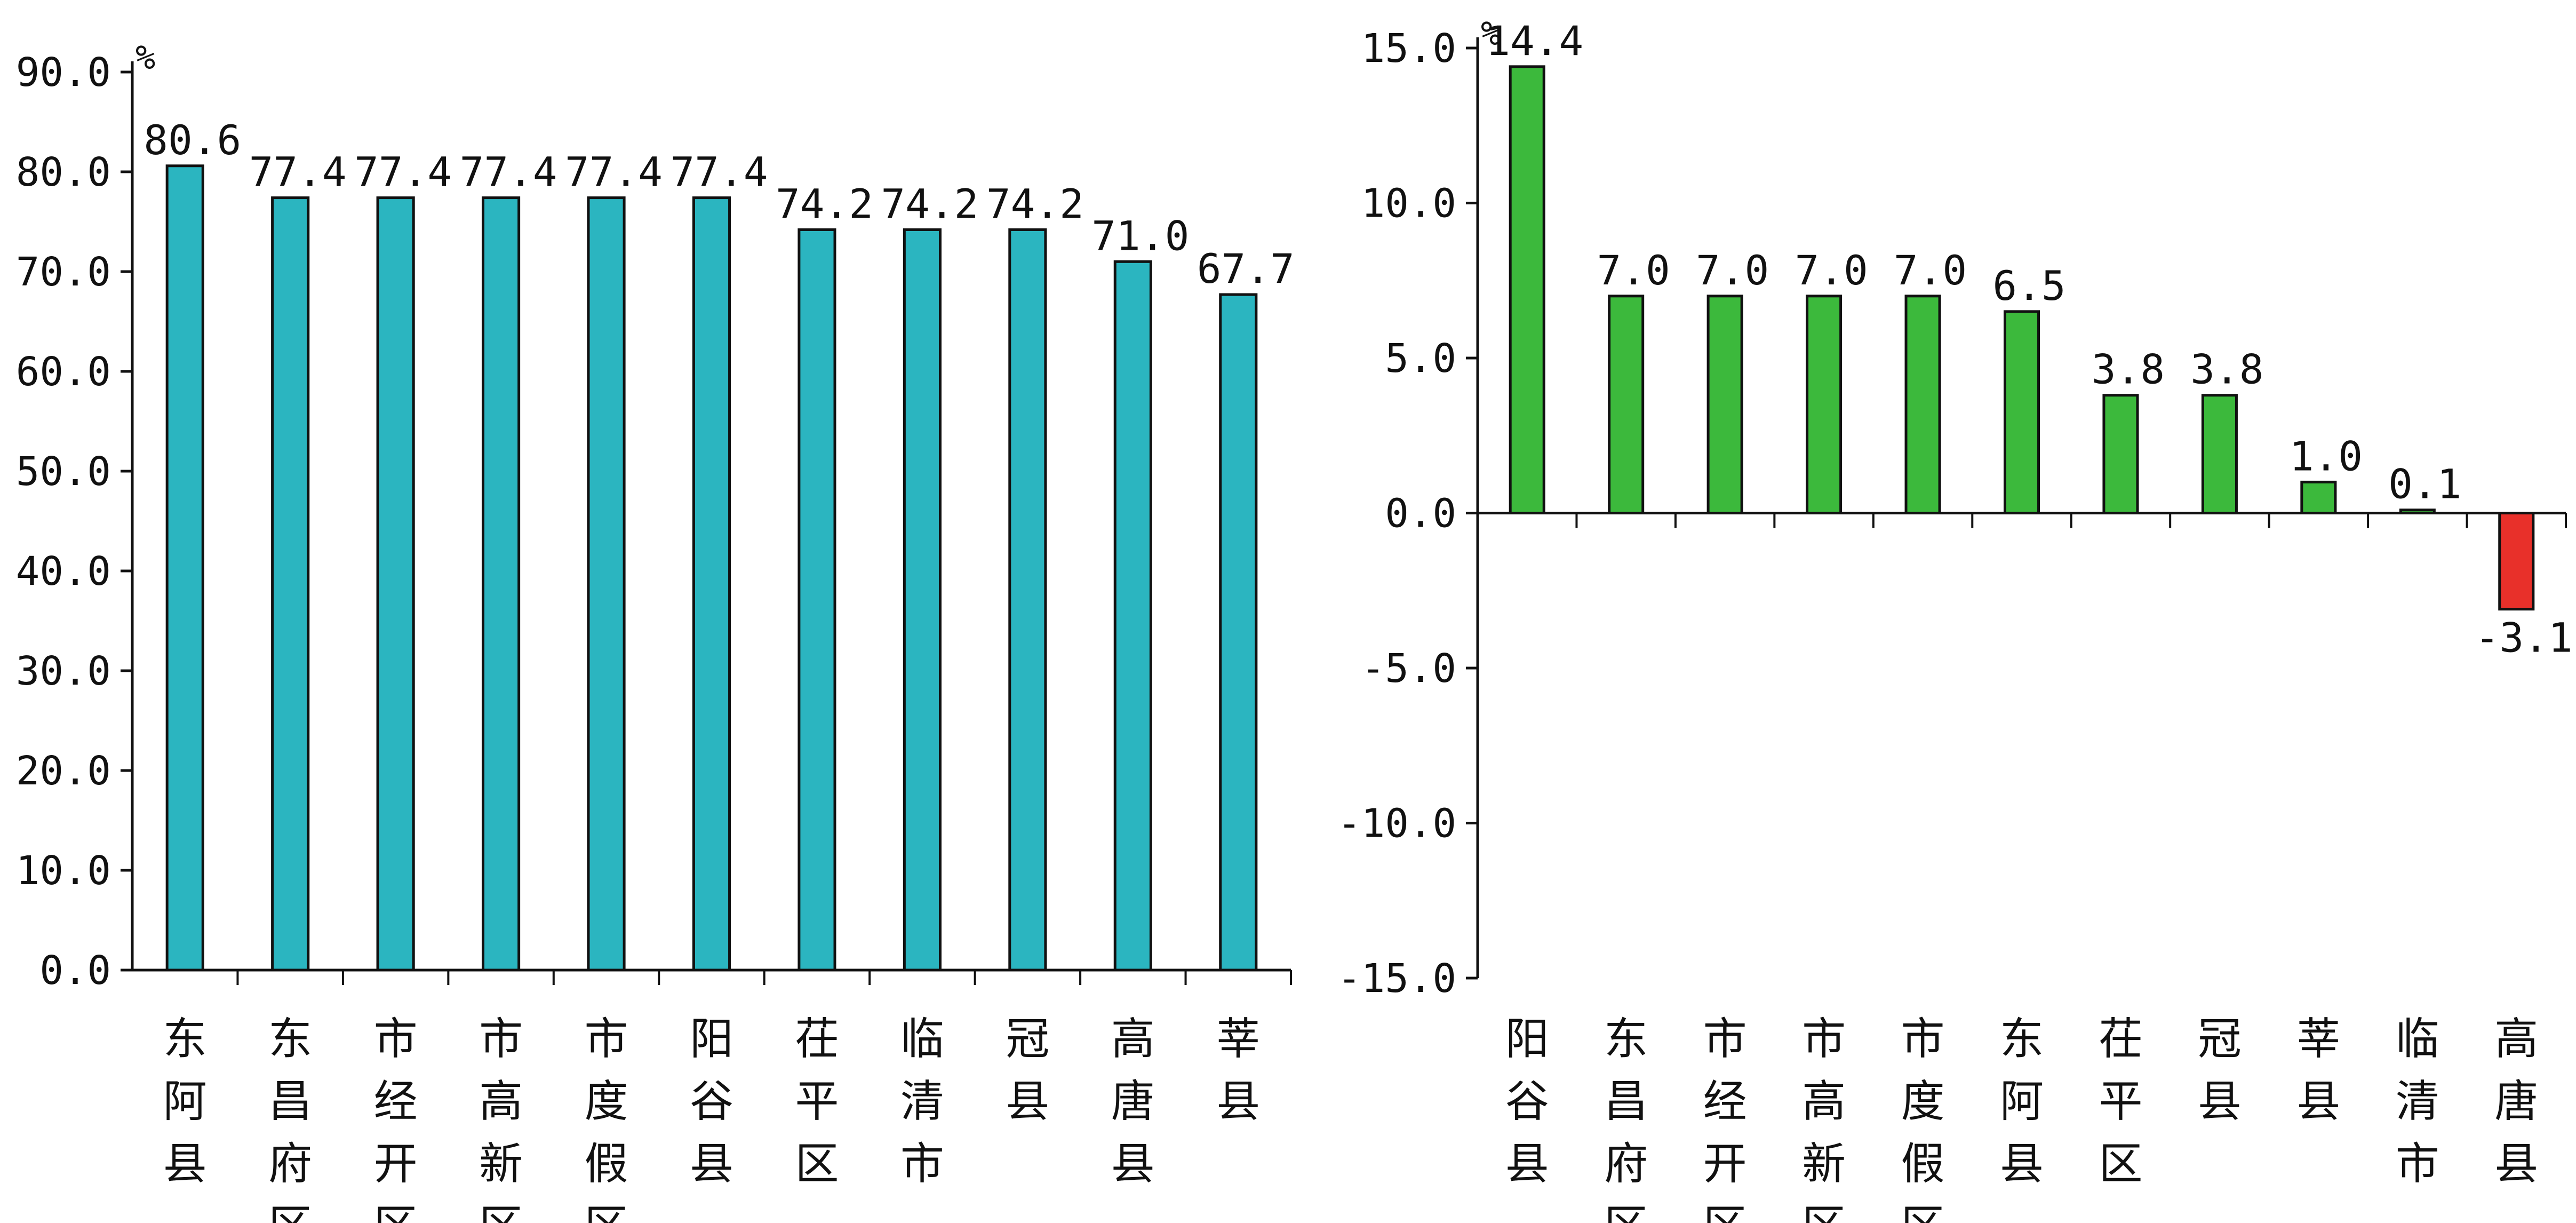 This screenshot has height=1223, width=2576. Describe the element at coordinates (1626, 1164) in the screenshot. I see `right-category-label: 府` at that location.